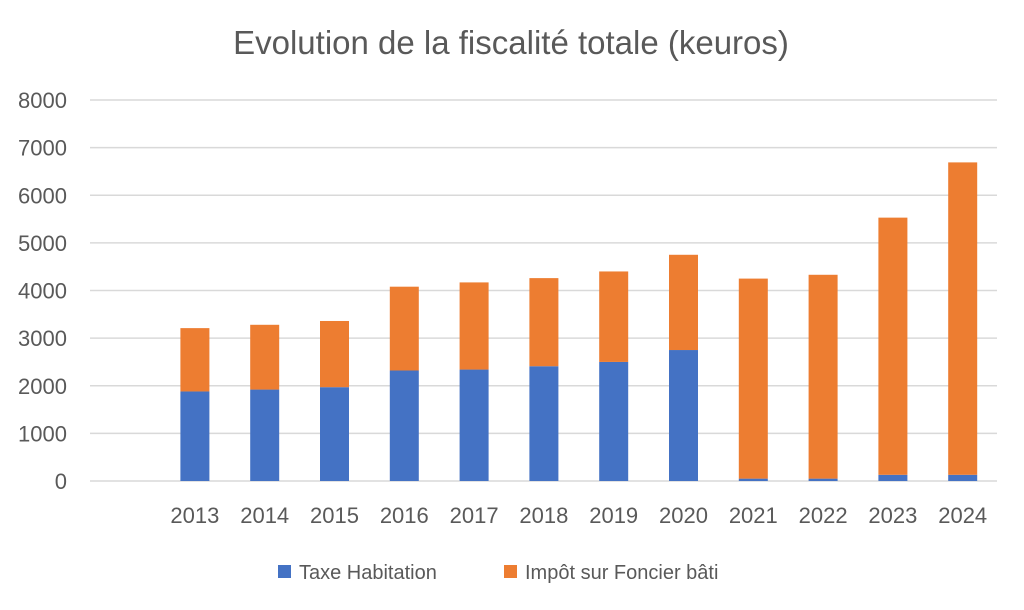  Describe the element at coordinates (683, 515) in the screenshot. I see `x-tick-label: 2020` at that location.